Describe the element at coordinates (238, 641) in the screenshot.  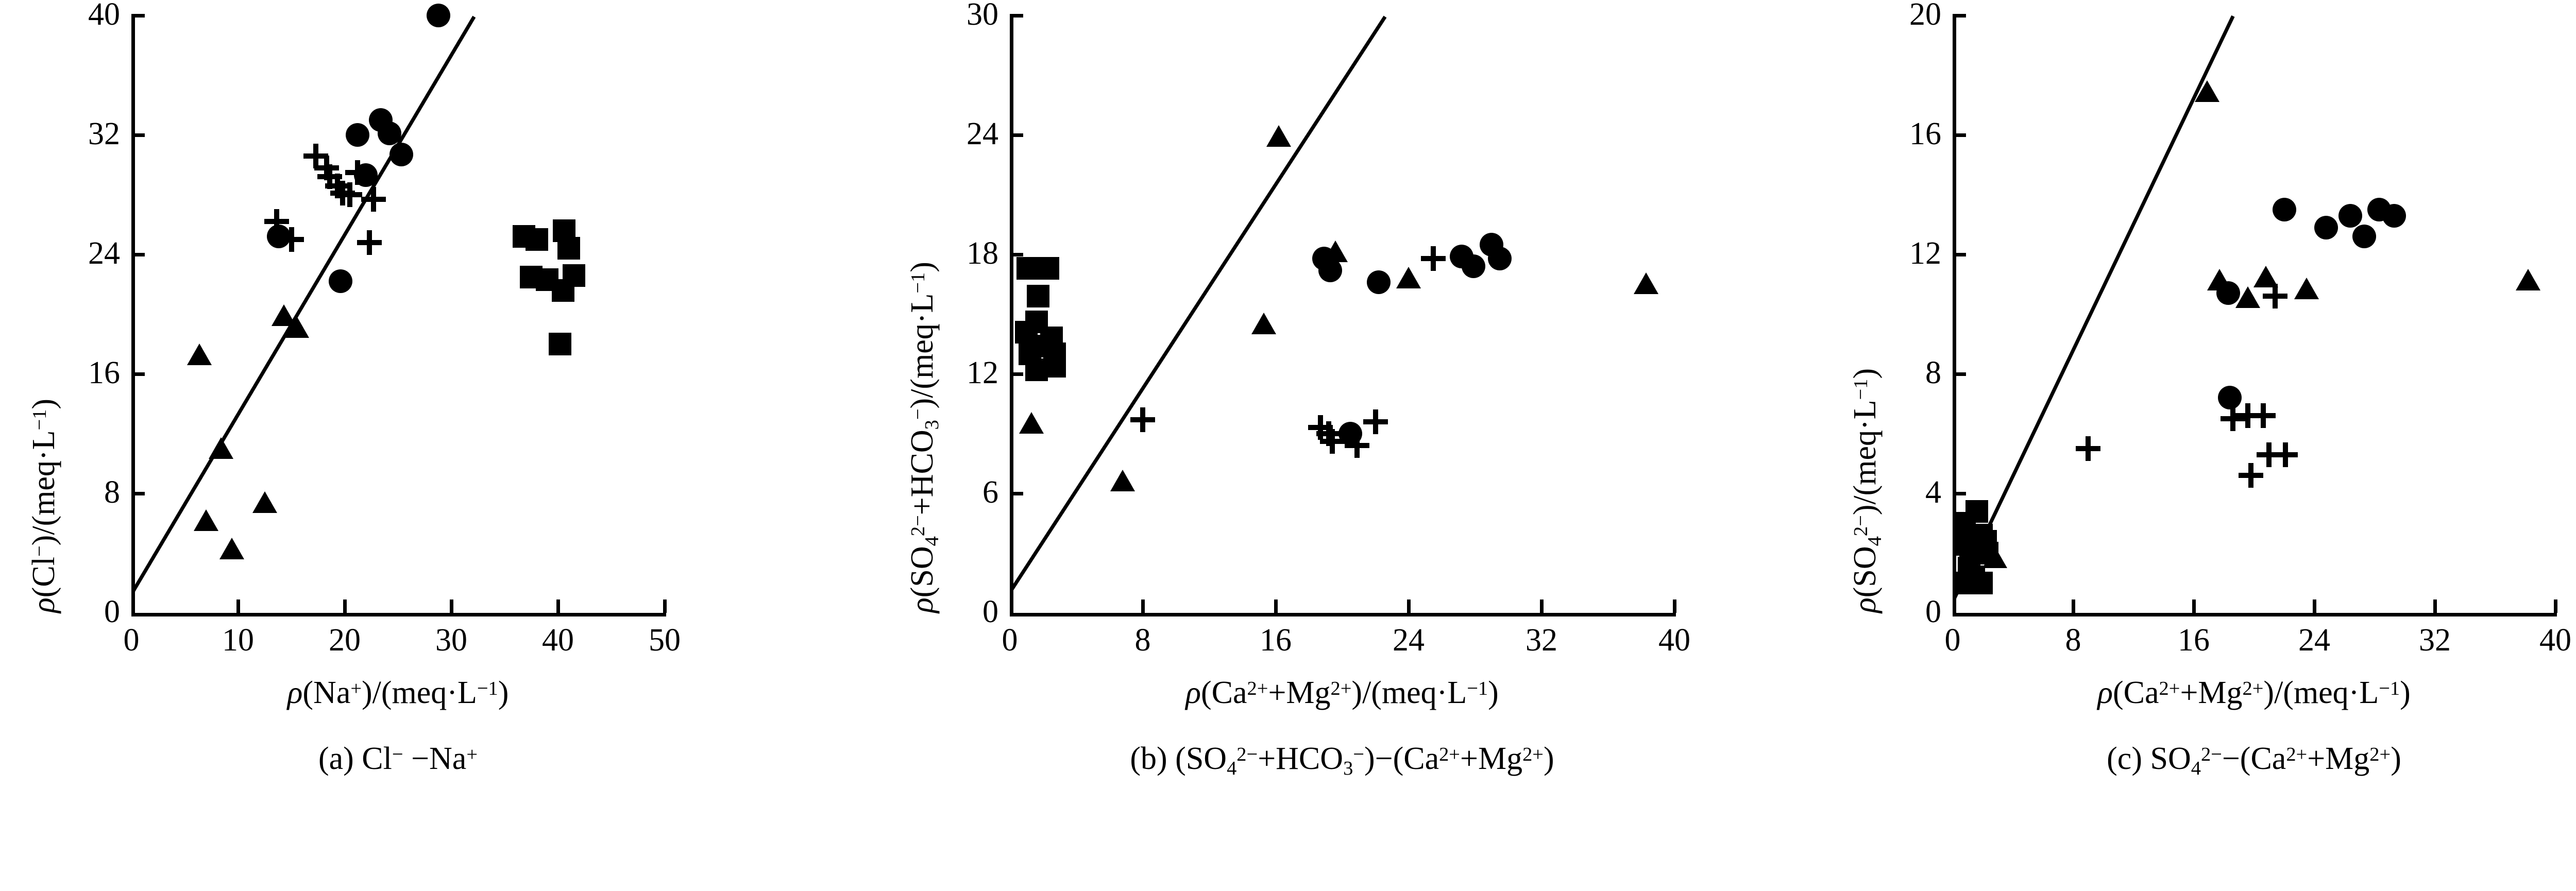
I see `x-axis-tick-label: 10` at that location.